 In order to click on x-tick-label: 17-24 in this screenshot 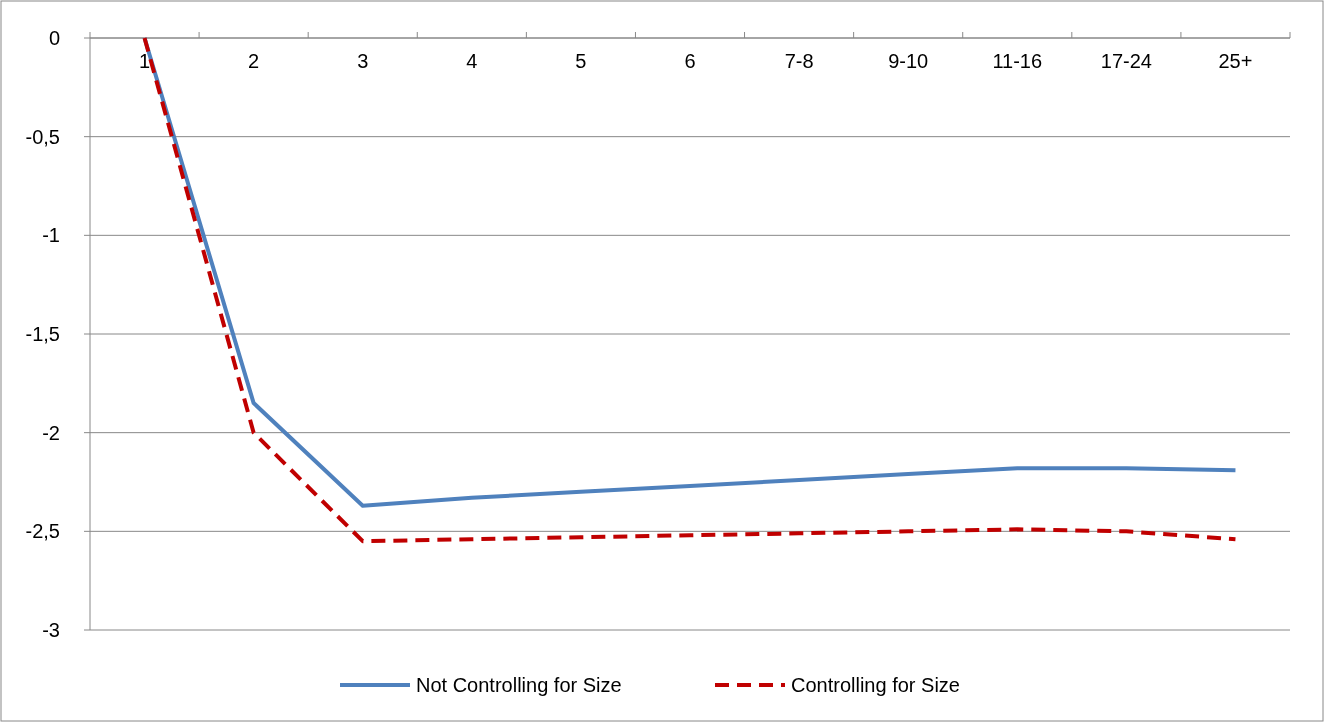, I will do `click(1126, 61)`.